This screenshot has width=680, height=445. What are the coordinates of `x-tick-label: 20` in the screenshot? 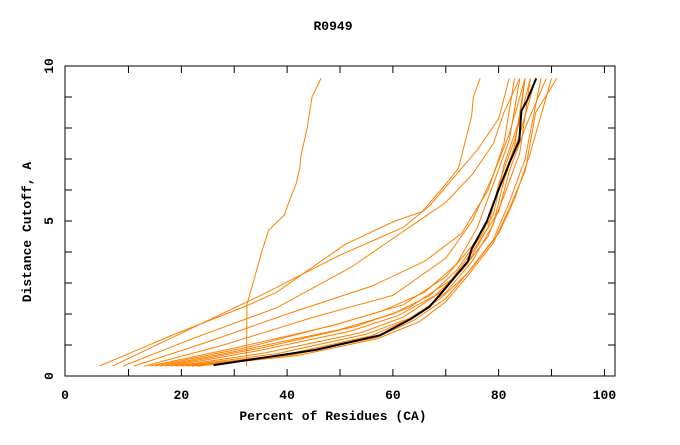 It's located at (182, 395).